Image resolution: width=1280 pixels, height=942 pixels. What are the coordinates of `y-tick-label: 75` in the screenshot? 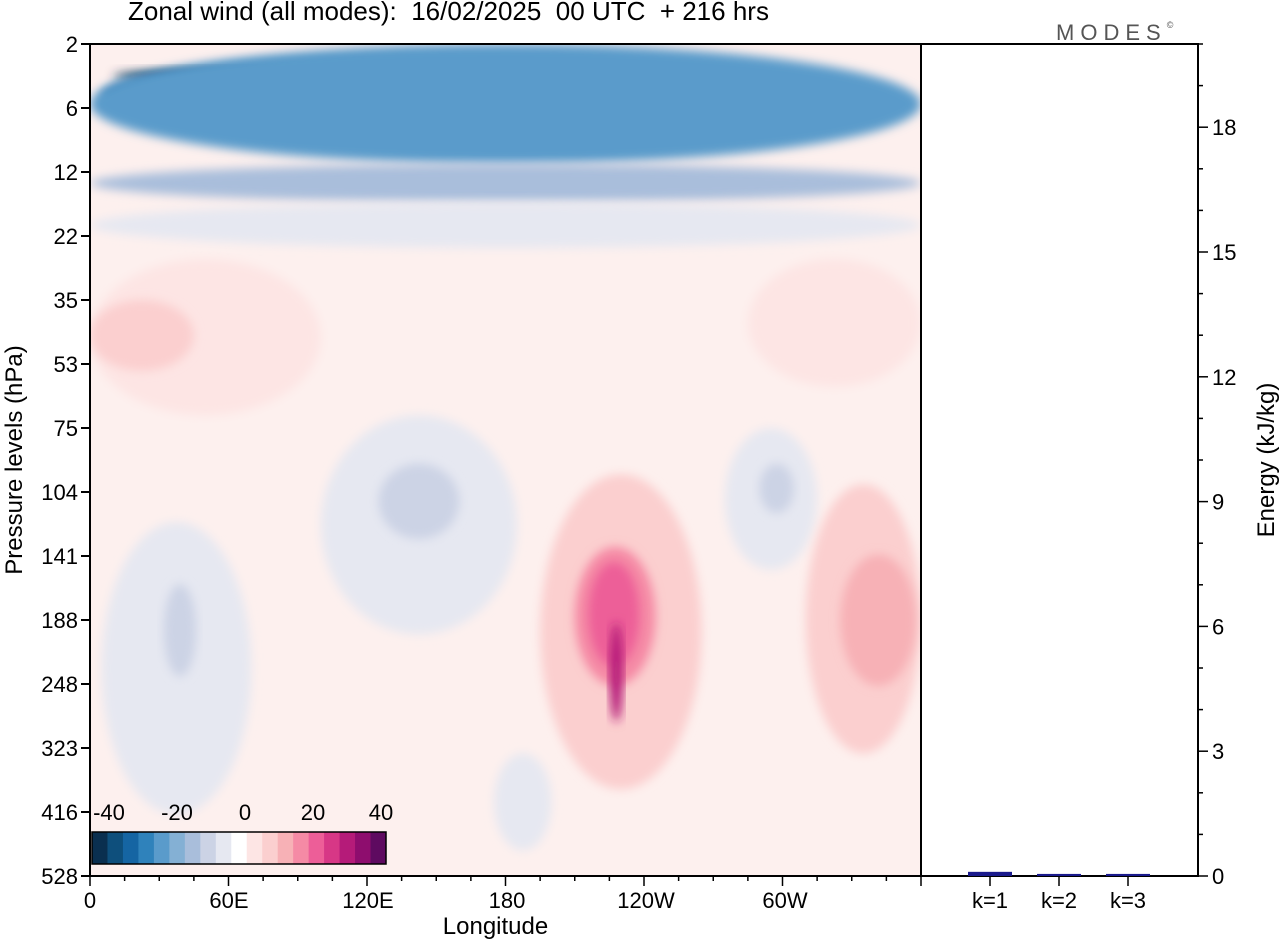 It's located at (66, 428).